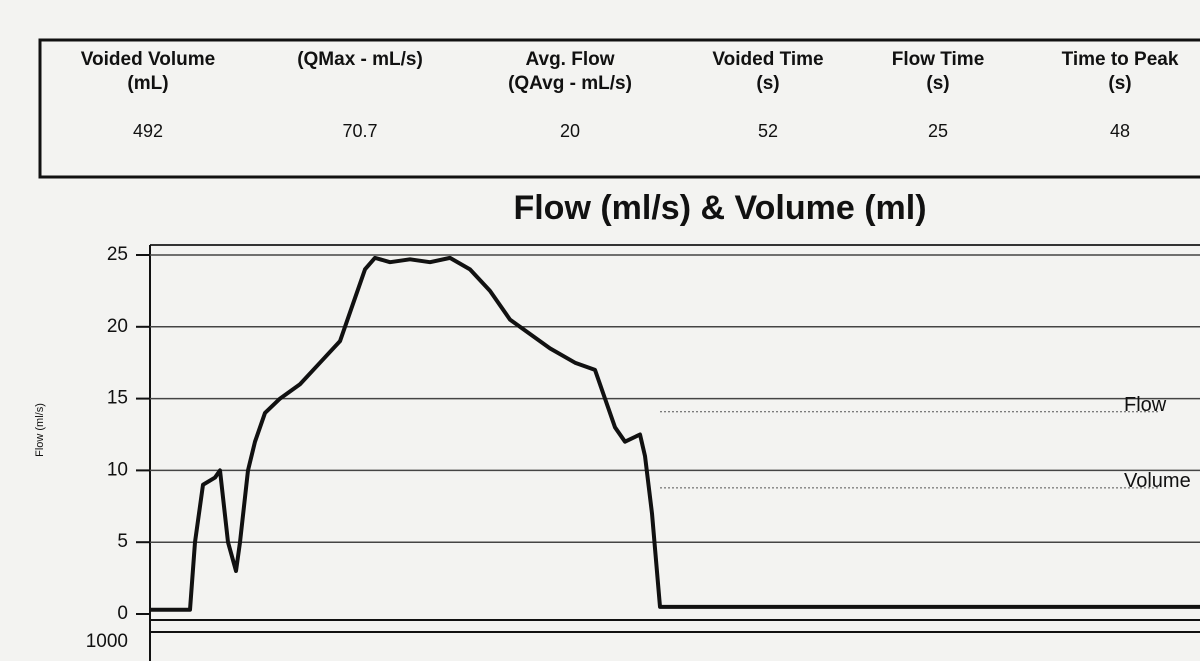 The image size is (1200, 661). What do you see at coordinates (40, 430) in the screenshot?
I see `y-axis-label: Flow (ml/s)` at bounding box center [40, 430].